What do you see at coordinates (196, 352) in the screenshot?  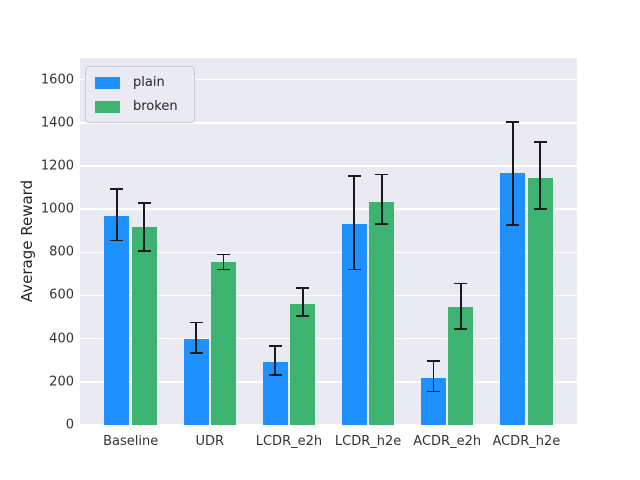 I see `errorbar-cap-low-plain-UDR` at bounding box center [196, 352].